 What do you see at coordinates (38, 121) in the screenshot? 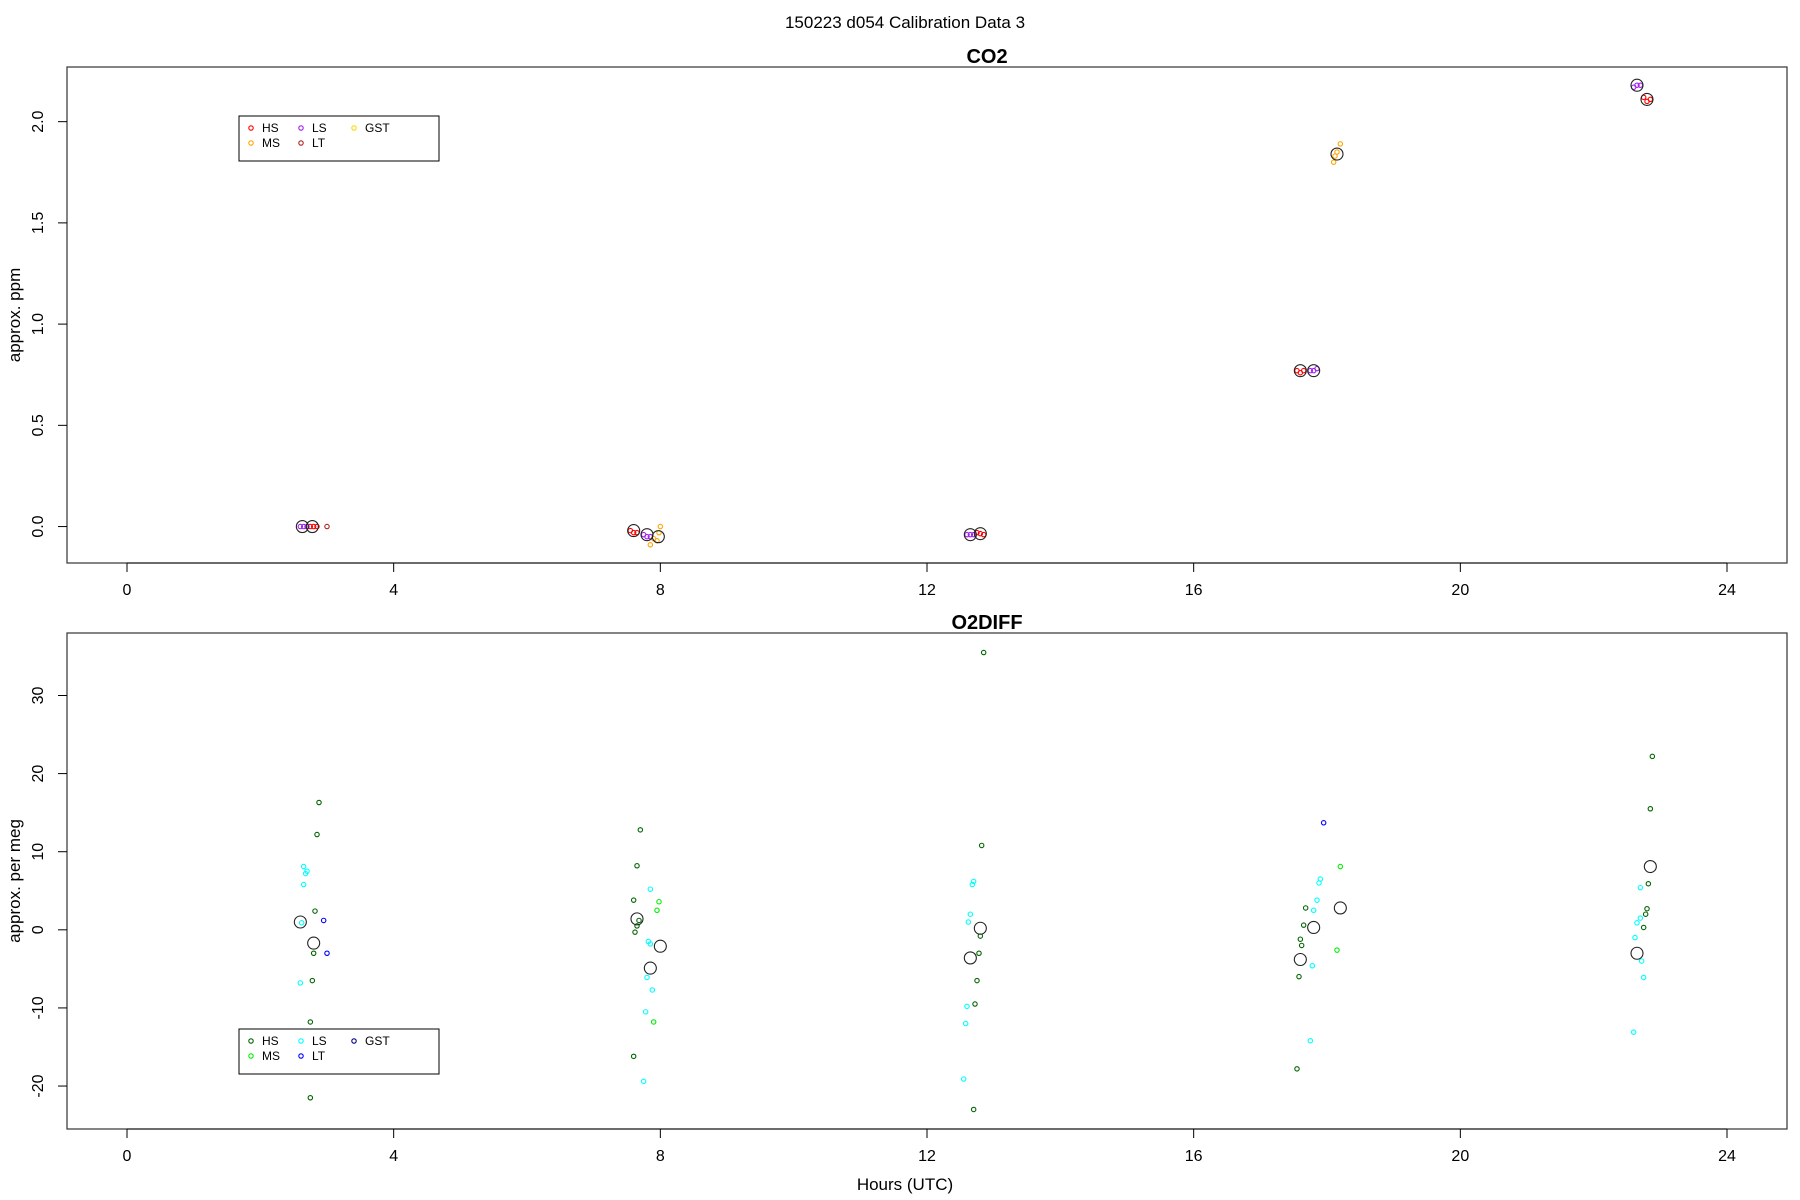
I see `y-tick-label: 2.0` at bounding box center [38, 121].